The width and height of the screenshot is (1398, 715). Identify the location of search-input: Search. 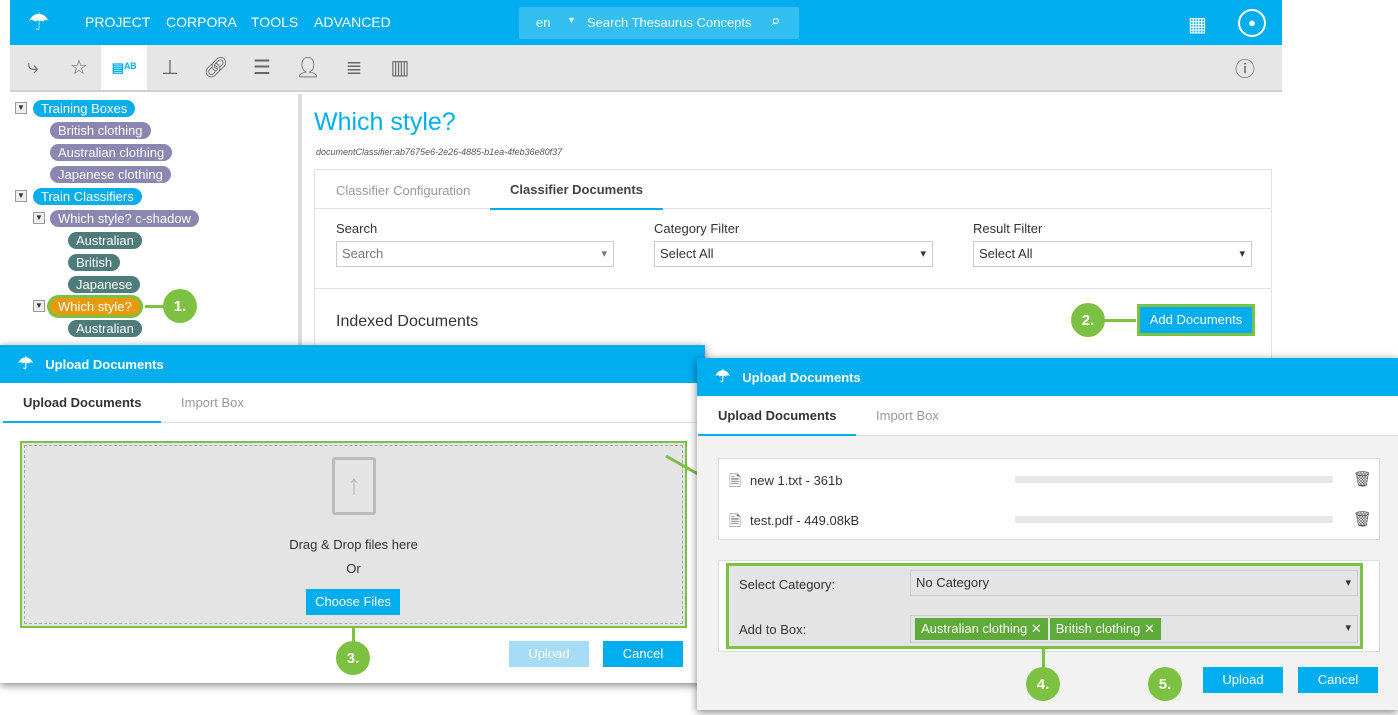
(475, 254).